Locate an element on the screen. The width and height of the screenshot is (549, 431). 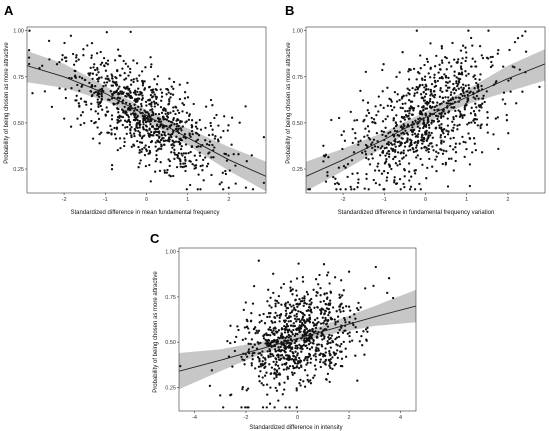
x-axis-title: Standardized difference in intensity is located at coordinates (295, 428).